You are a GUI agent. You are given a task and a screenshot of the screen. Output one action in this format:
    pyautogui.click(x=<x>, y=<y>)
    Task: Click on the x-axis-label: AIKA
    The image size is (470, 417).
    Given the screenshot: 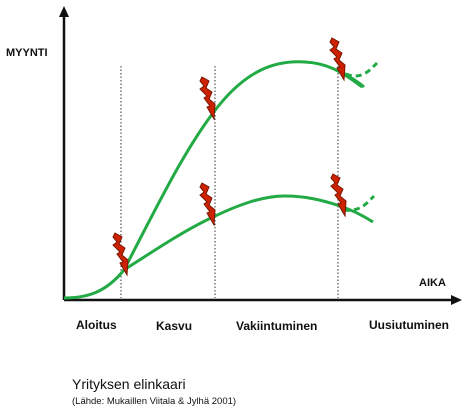 What is the action you would take?
    pyautogui.click(x=432, y=283)
    